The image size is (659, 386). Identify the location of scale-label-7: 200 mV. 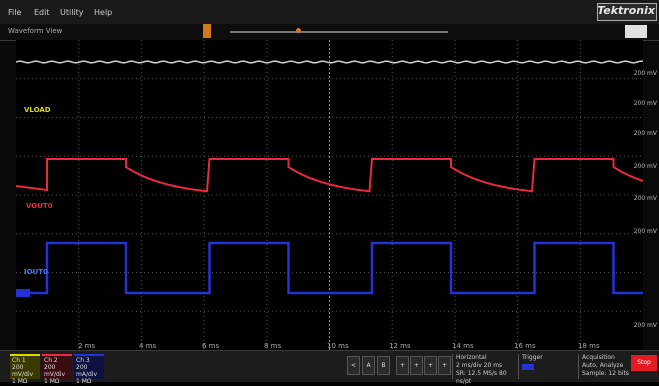
(645, 325).